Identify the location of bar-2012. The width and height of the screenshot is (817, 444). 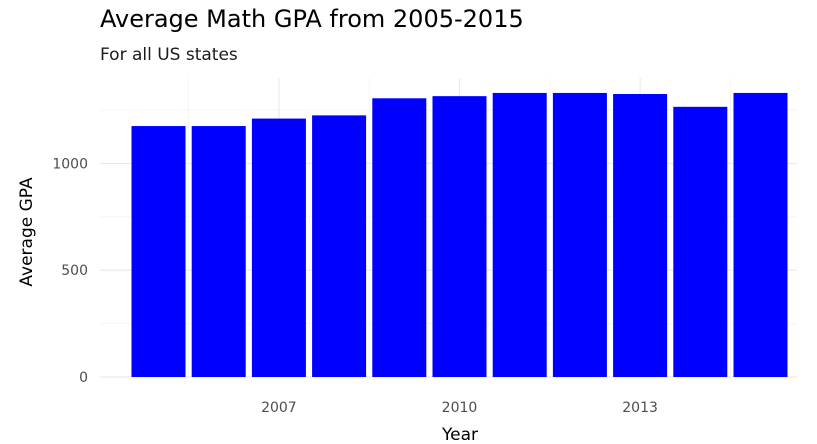
(579, 234).